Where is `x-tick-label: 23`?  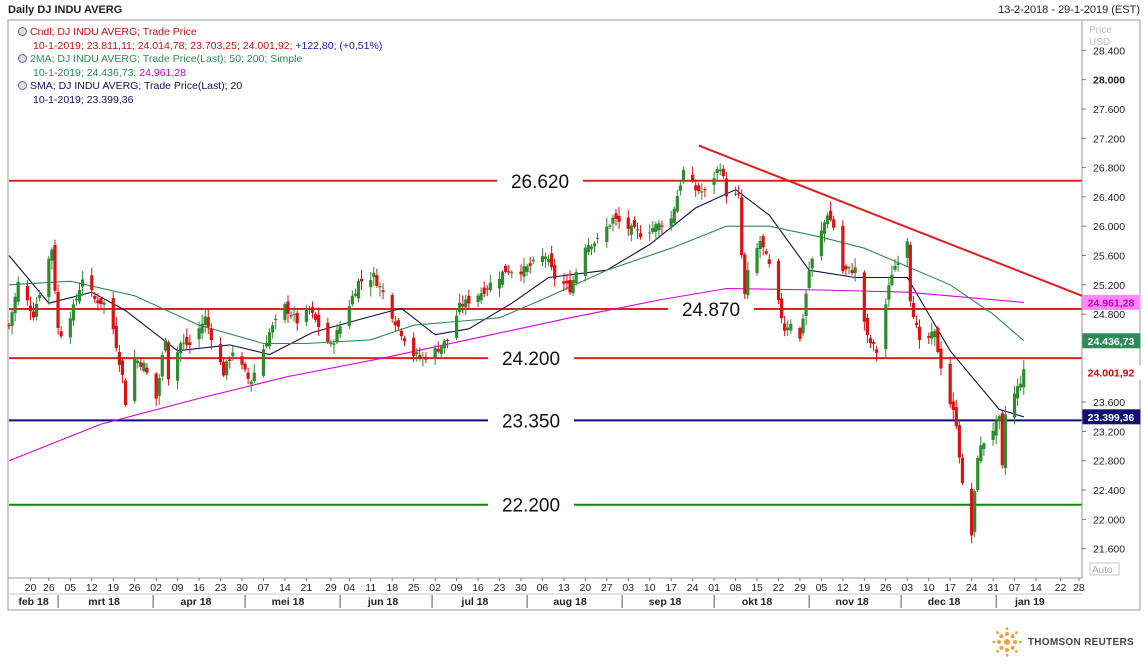 x-tick-label: 23 is located at coordinates (500, 588).